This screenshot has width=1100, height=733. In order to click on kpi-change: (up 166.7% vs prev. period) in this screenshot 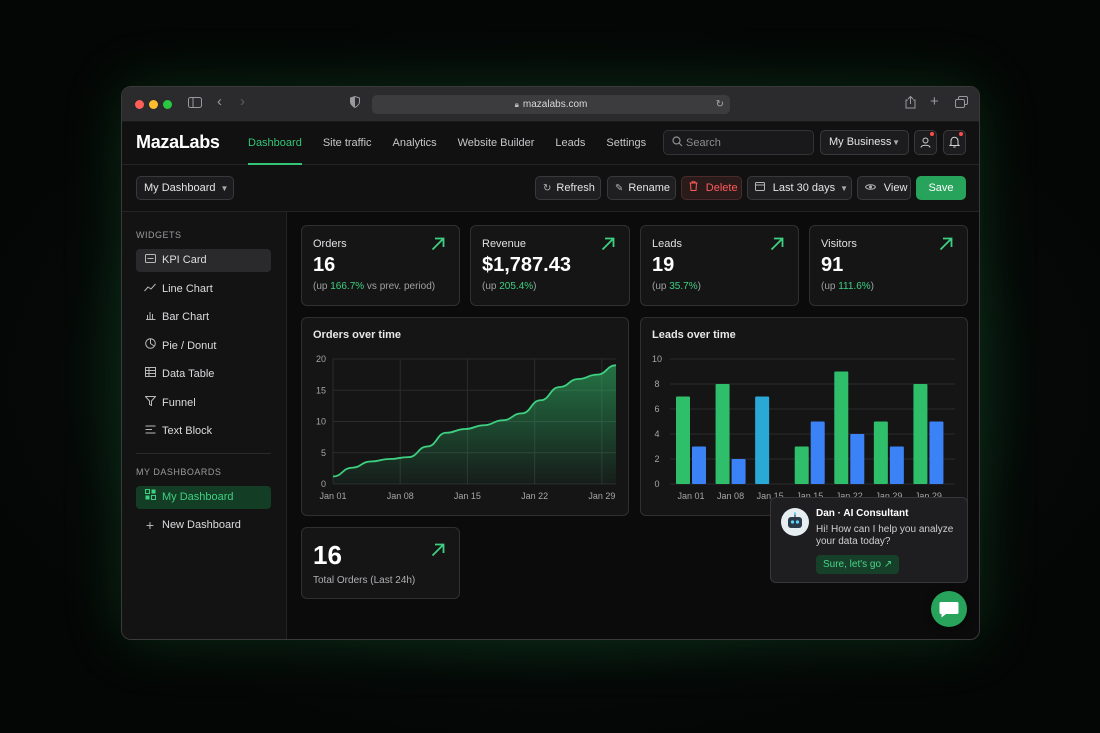, I will do `click(374, 286)`.